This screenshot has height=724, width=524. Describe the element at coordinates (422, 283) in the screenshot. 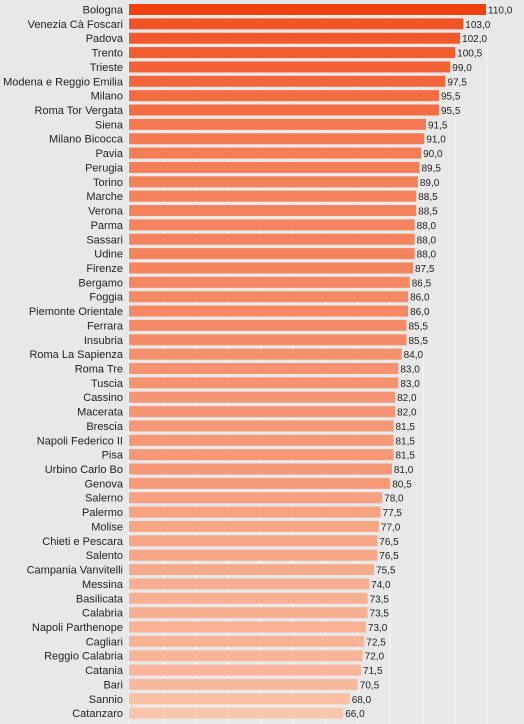

I see `value-label-19: 86,5` at that location.